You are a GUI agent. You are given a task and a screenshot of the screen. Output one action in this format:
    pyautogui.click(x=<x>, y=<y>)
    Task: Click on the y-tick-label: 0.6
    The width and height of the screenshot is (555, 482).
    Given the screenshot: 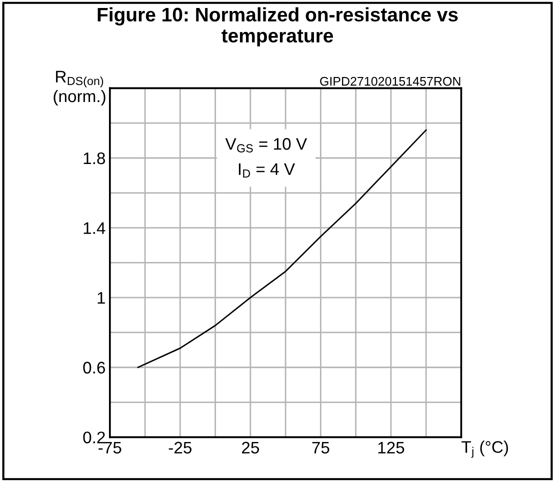 What is the action you would take?
    pyautogui.click(x=94, y=368)
    